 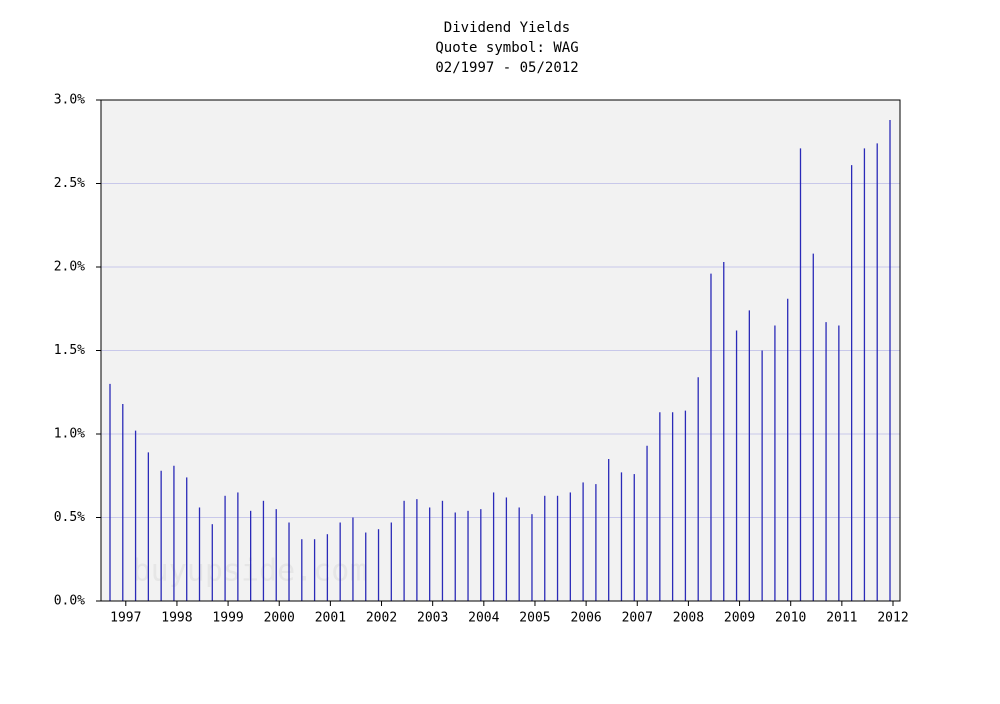 What do you see at coordinates (892, 618) in the screenshot?
I see `x-tick-label: 2012` at bounding box center [892, 618].